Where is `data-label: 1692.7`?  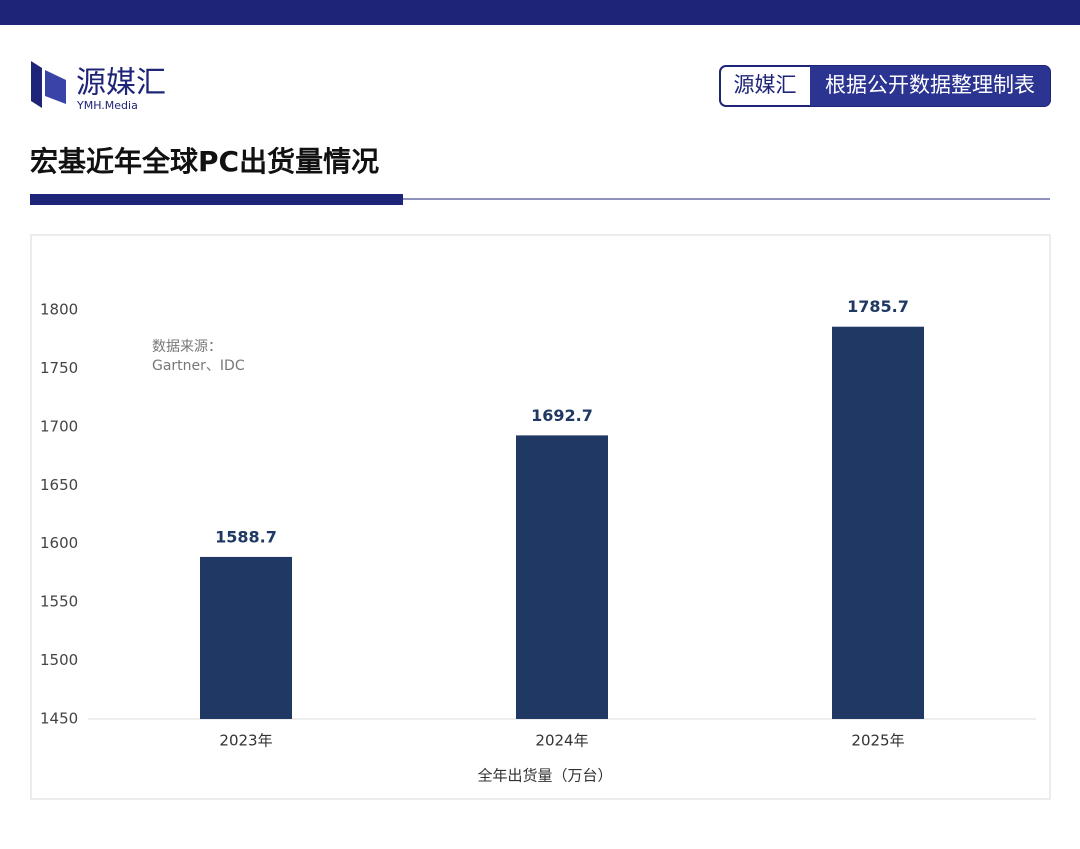
data-label: 1692.7 is located at coordinates (562, 415).